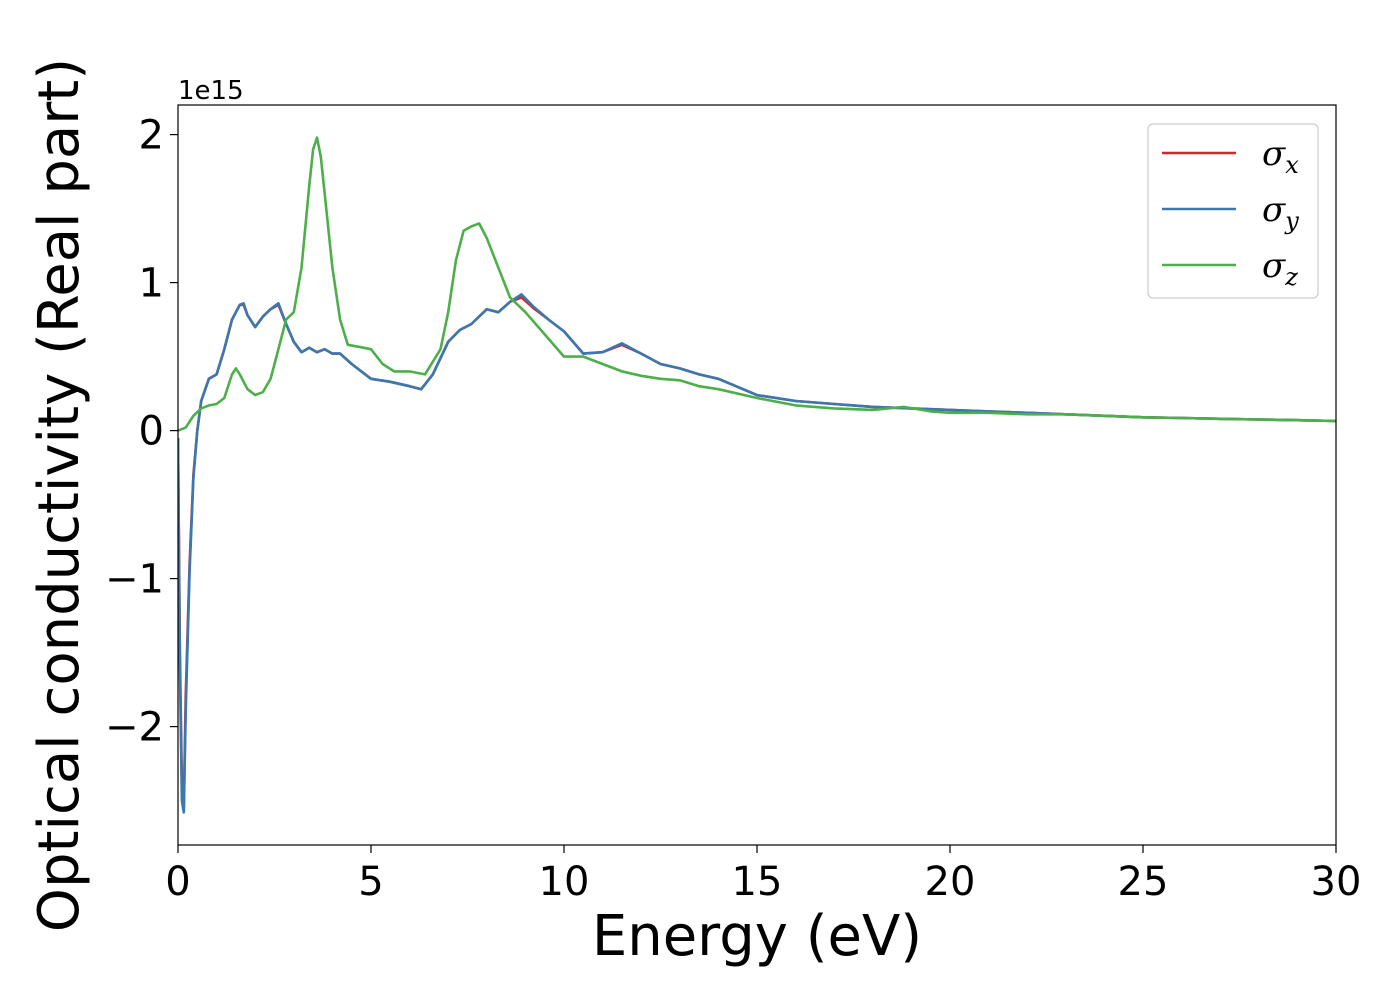 The width and height of the screenshot is (1400, 1000). Describe the element at coordinates (151, 136) in the screenshot. I see `y-tick-label: 2` at that location.